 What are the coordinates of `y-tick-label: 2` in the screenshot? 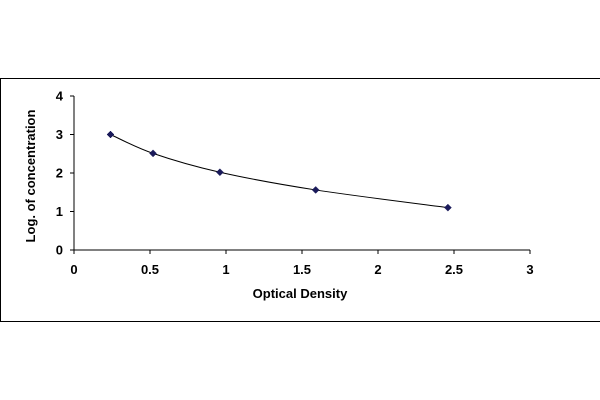 It's located at (59, 173).